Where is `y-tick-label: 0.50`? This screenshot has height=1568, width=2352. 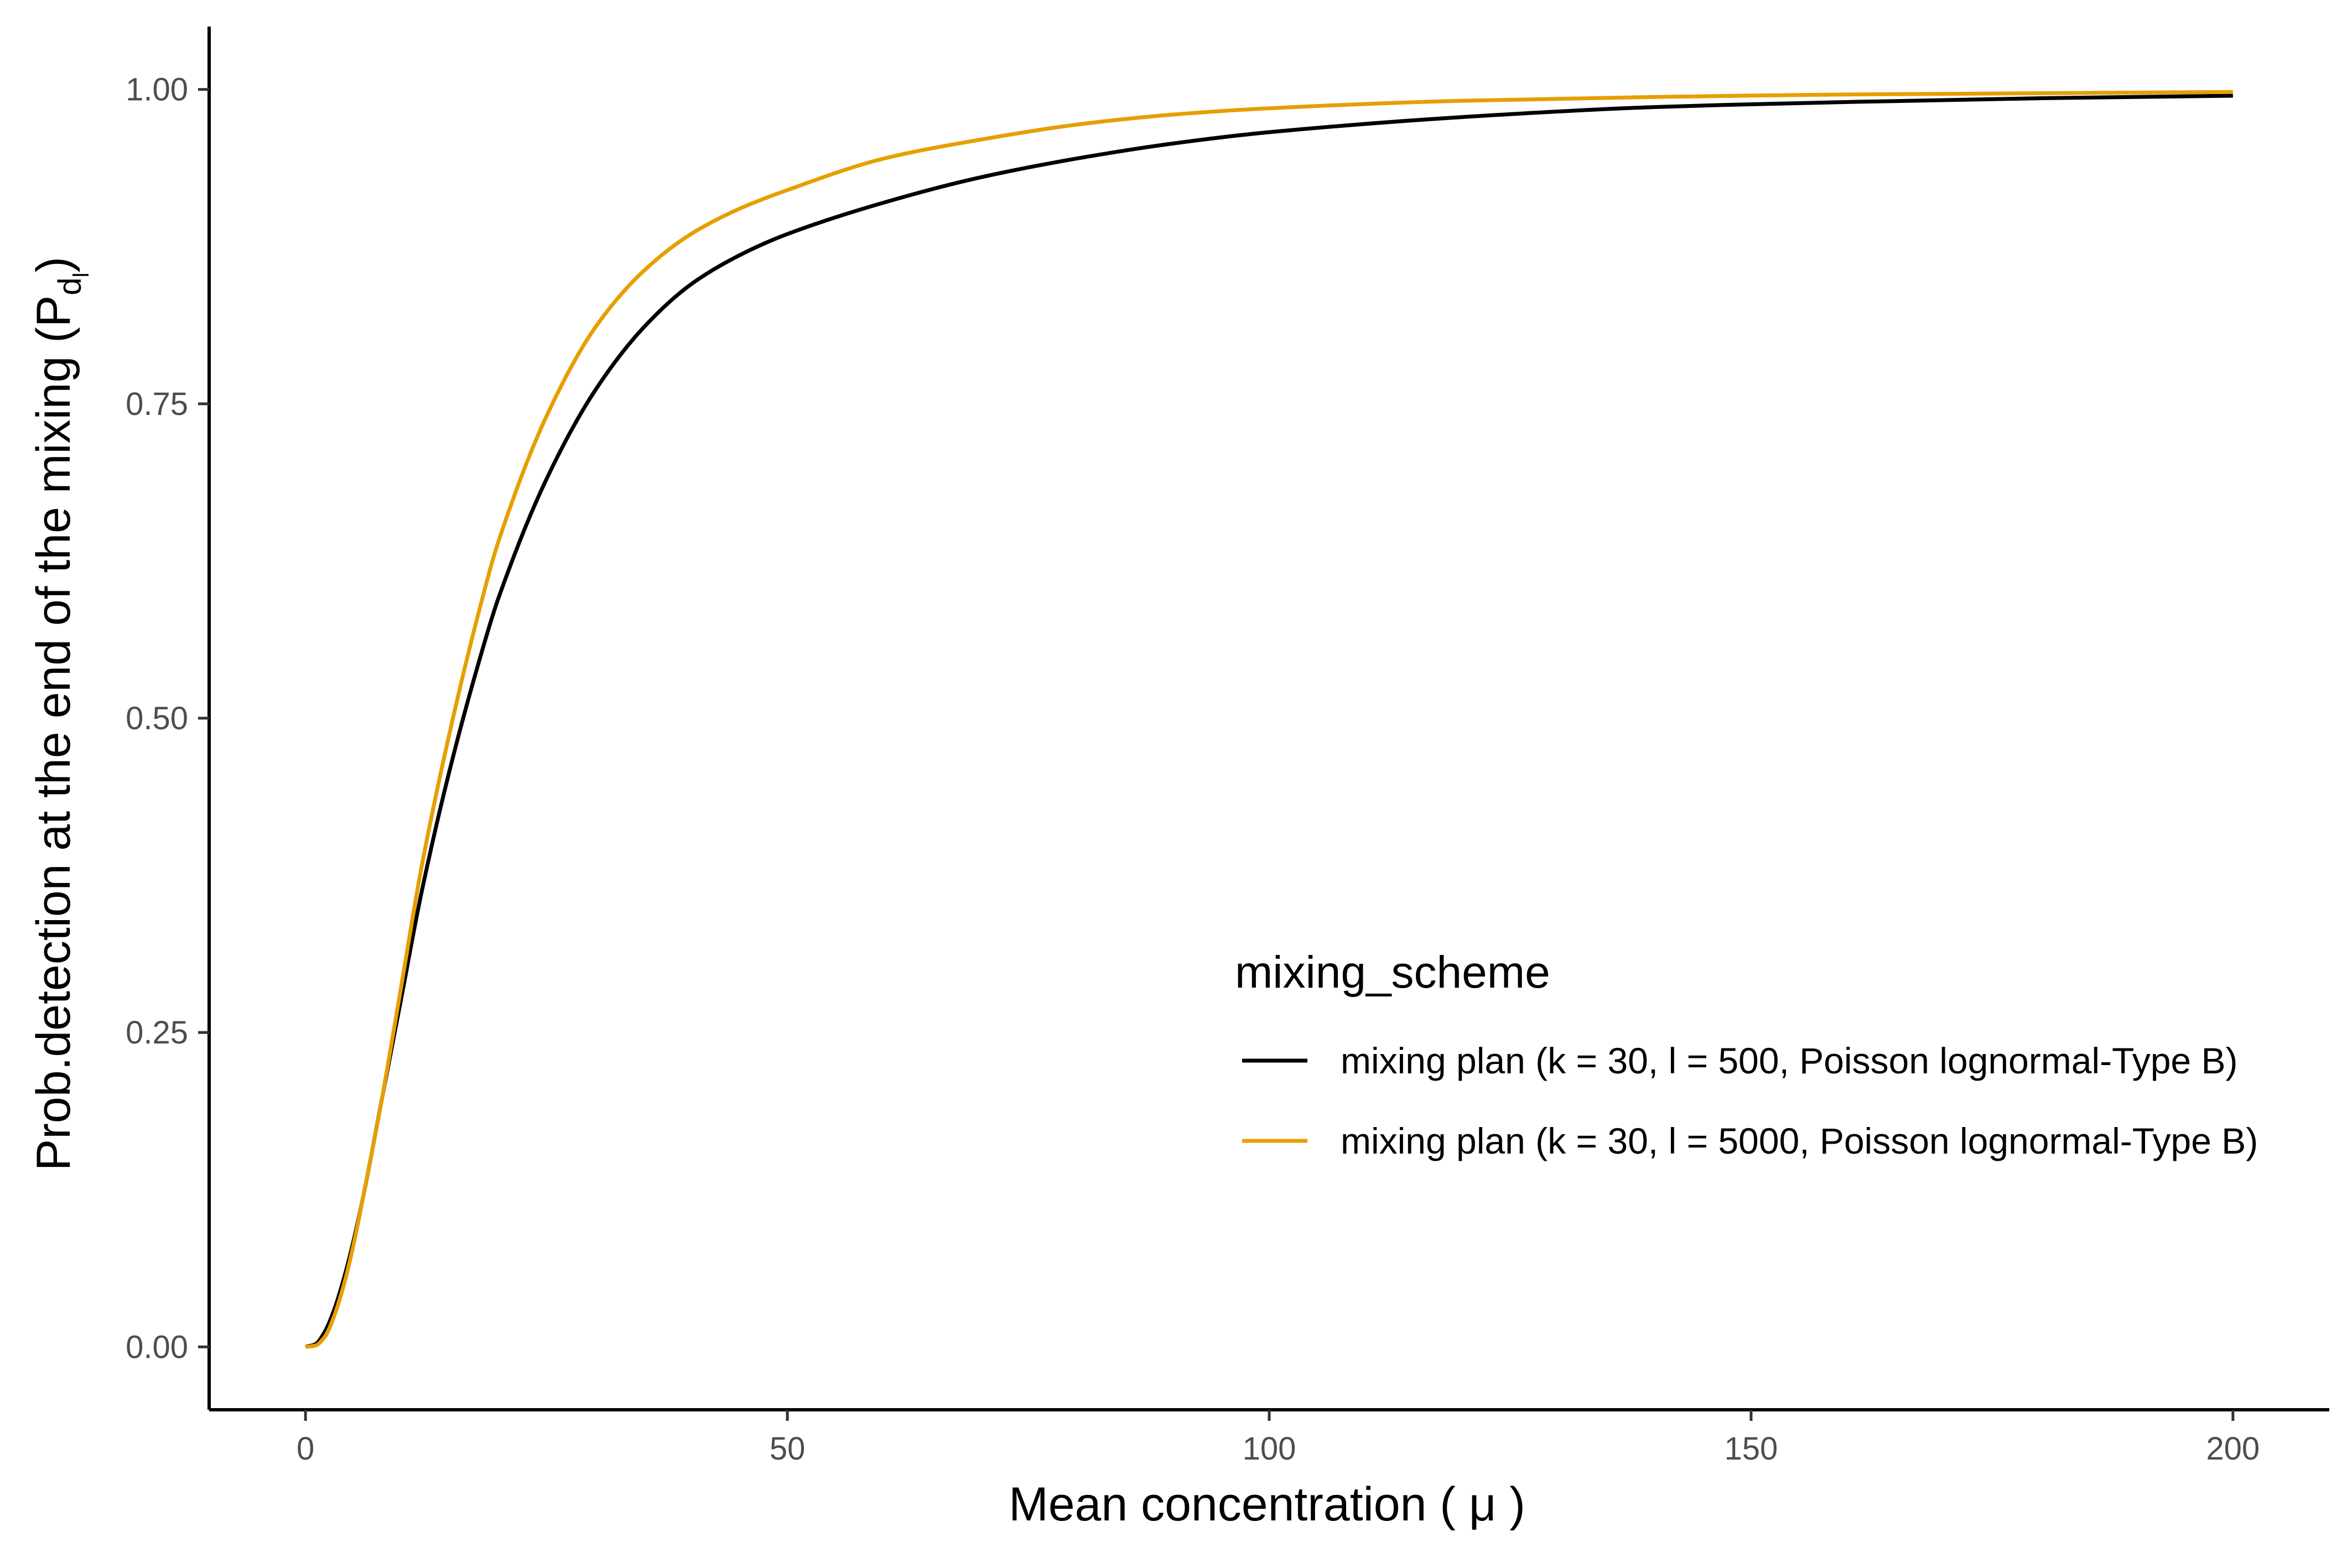
y-tick-label: 0.50 is located at coordinates (157, 718).